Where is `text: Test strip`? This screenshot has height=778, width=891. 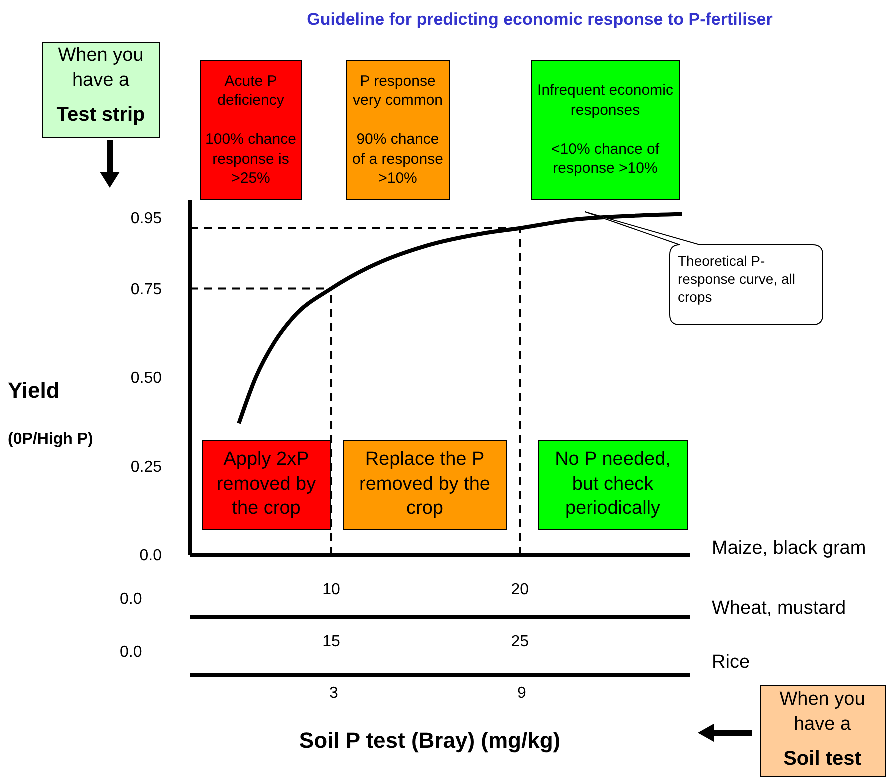 text: Test strip is located at coordinates (101, 115).